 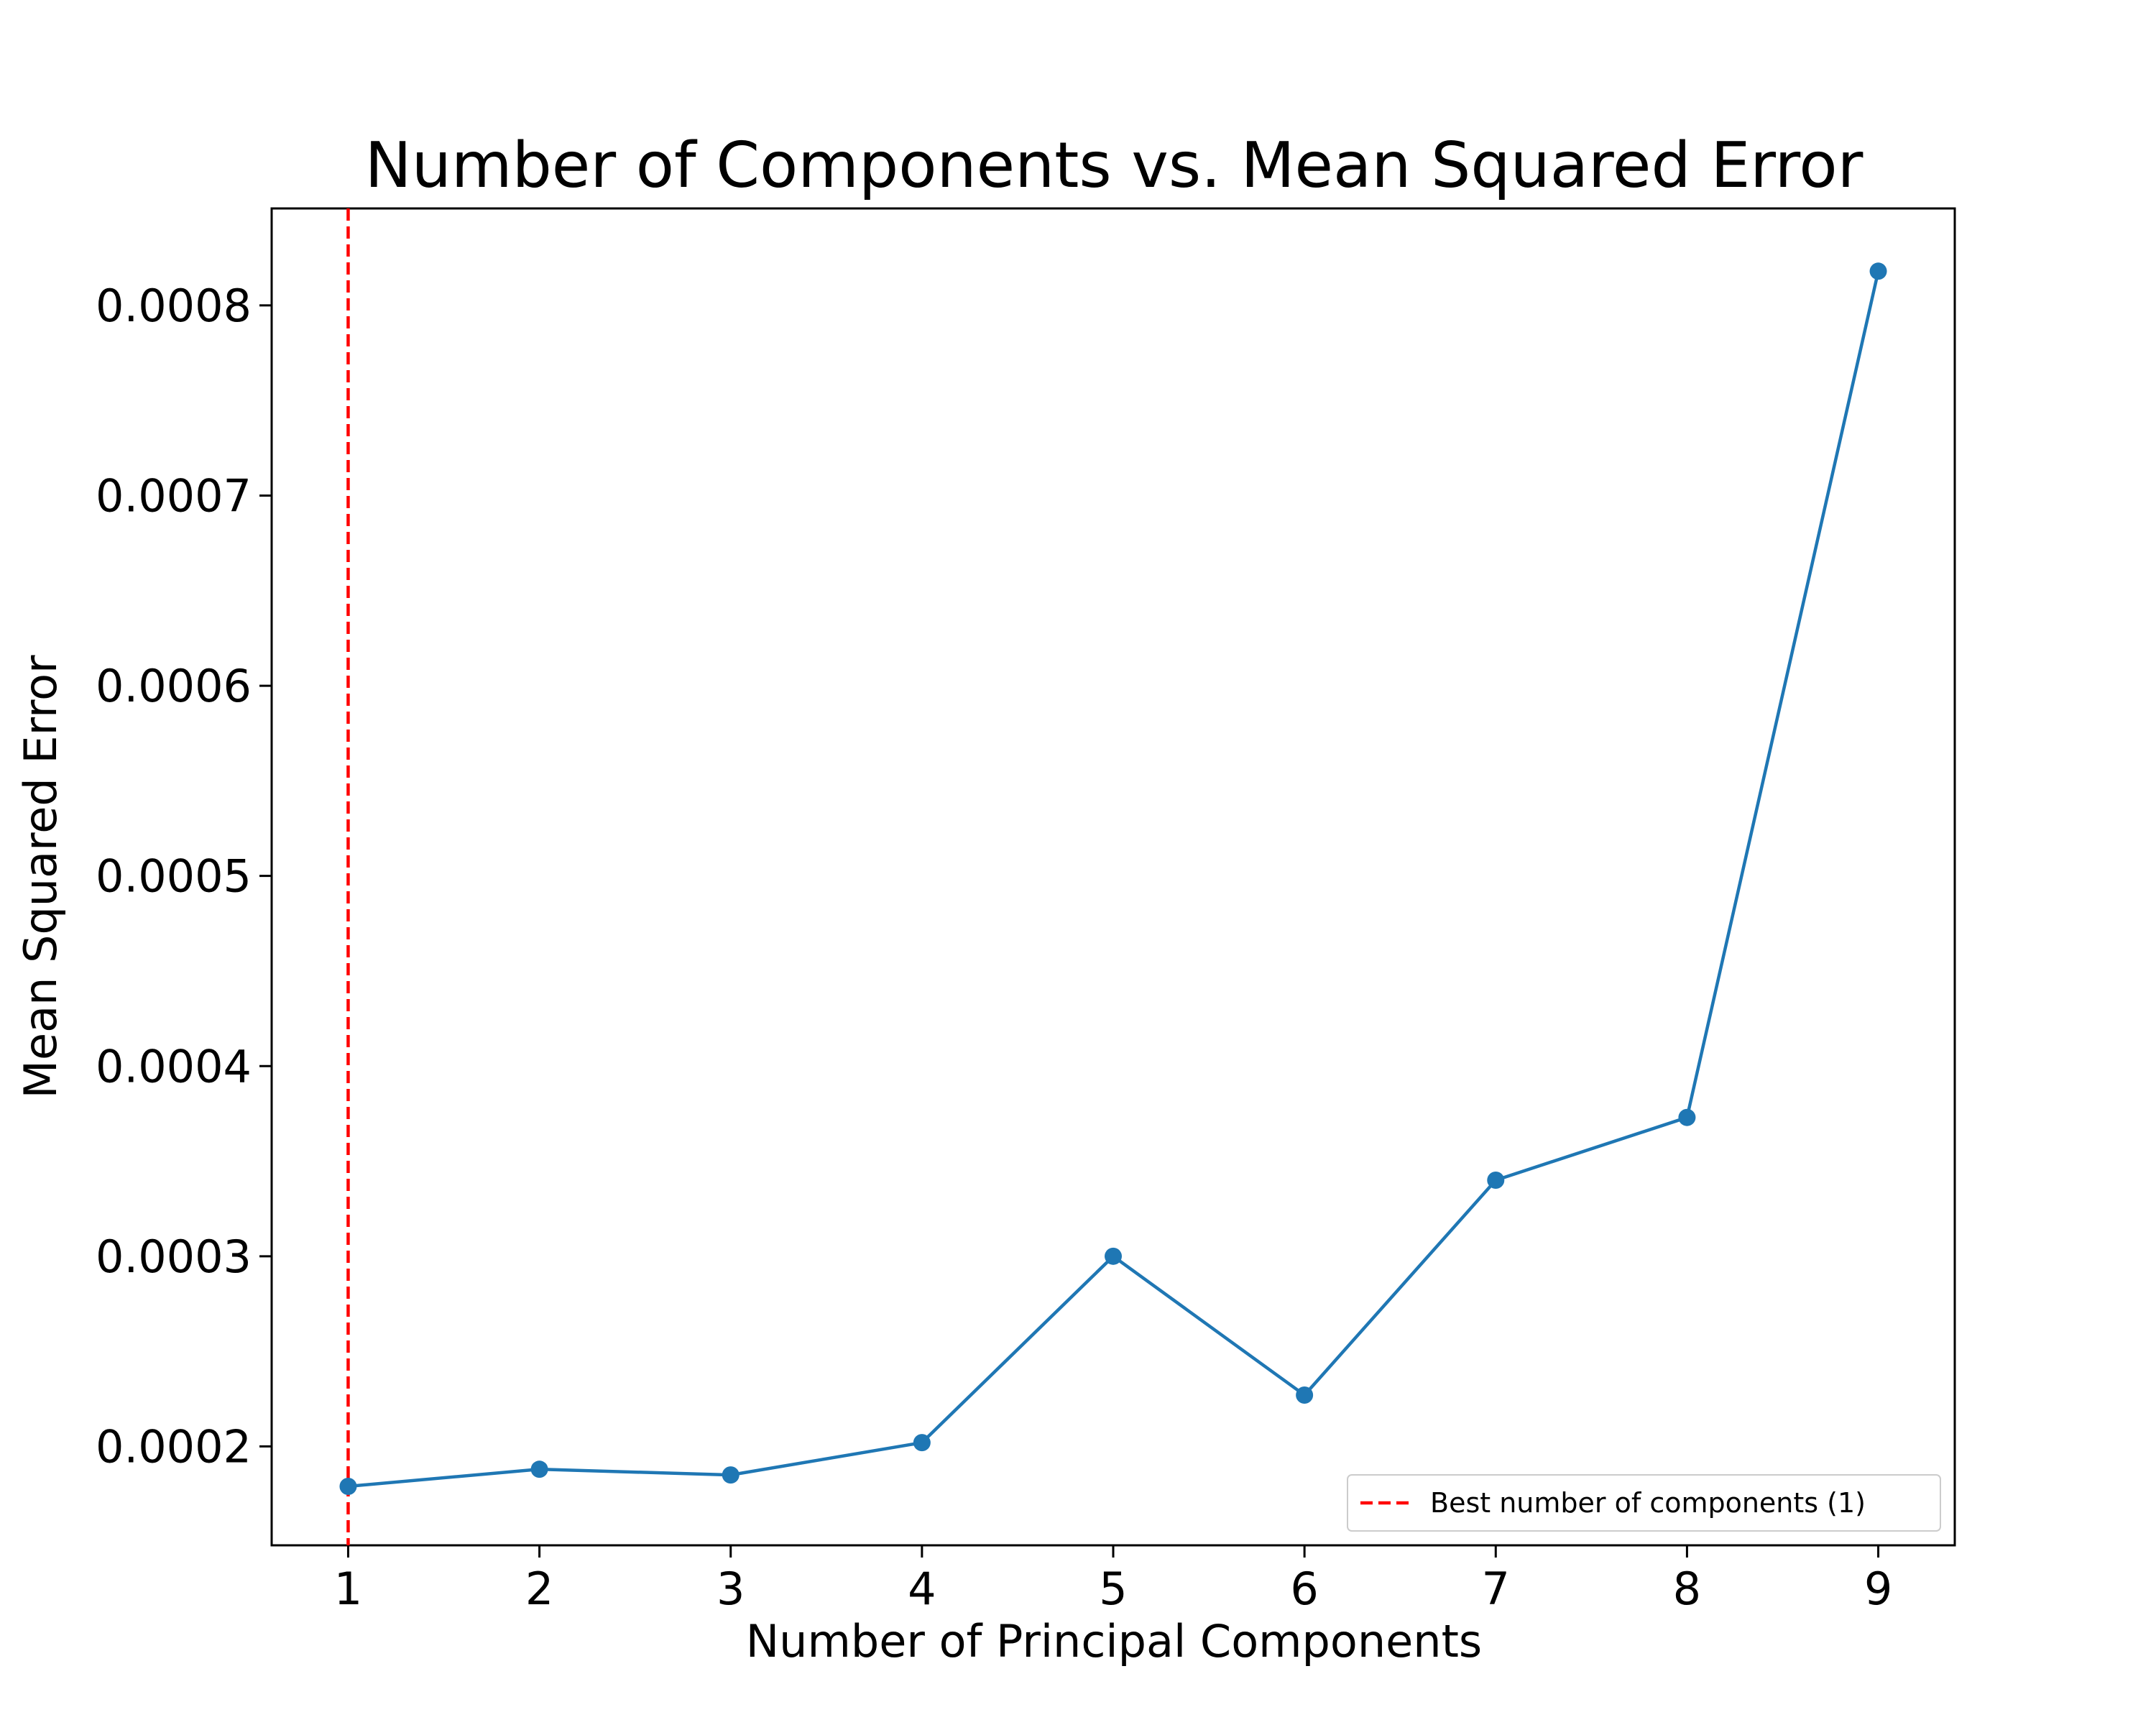 What do you see at coordinates (1878, 1589) in the screenshot?
I see `x-tick-label: 9` at bounding box center [1878, 1589].